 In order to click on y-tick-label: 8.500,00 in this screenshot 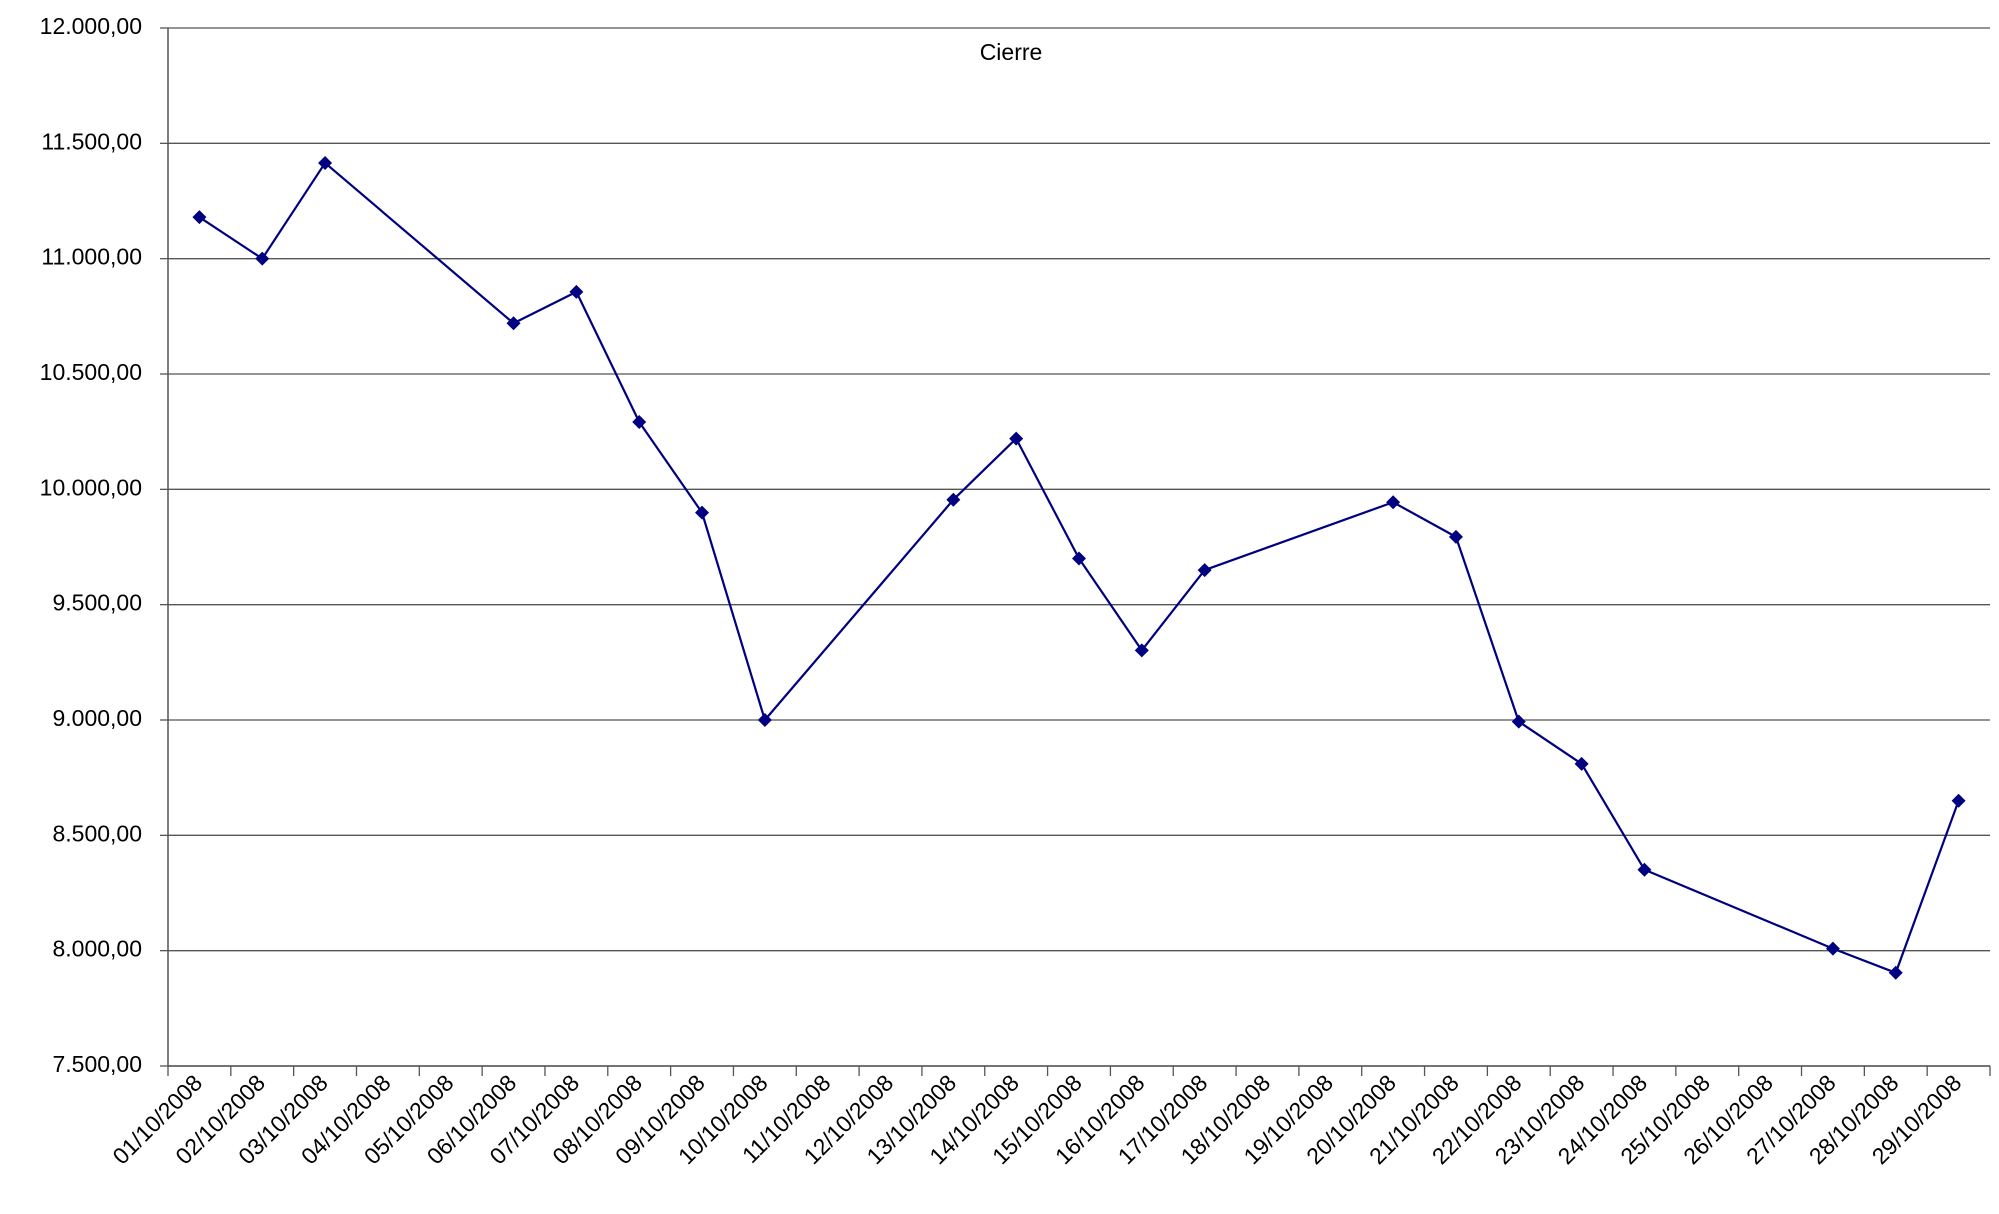, I will do `click(97, 833)`.